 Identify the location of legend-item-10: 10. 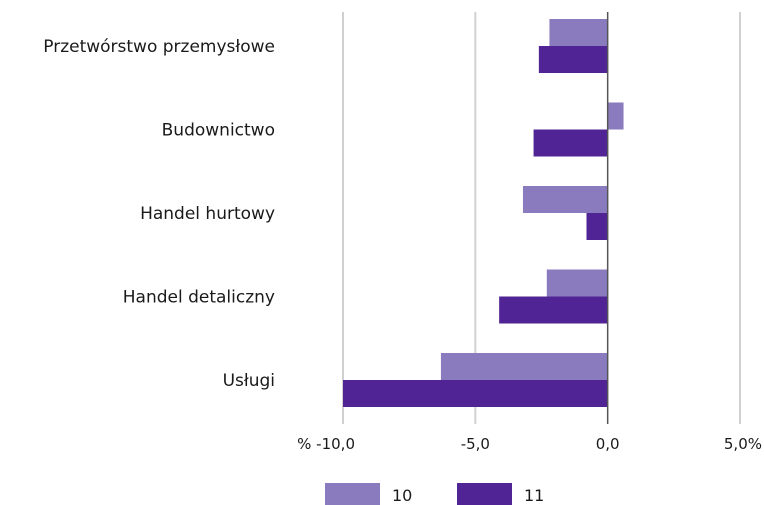
(368, 494).